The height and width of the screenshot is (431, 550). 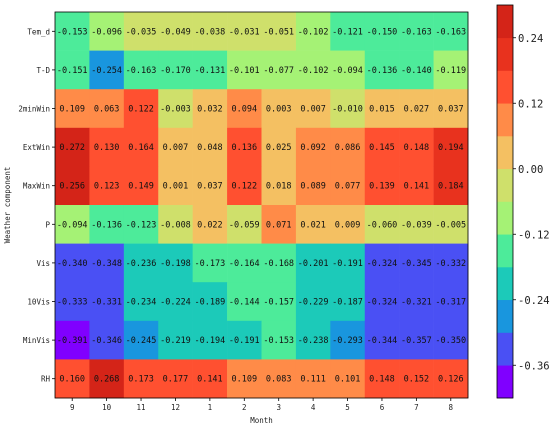 I want to click on cell-value-label: 0.022, so click(x=210, y=225).